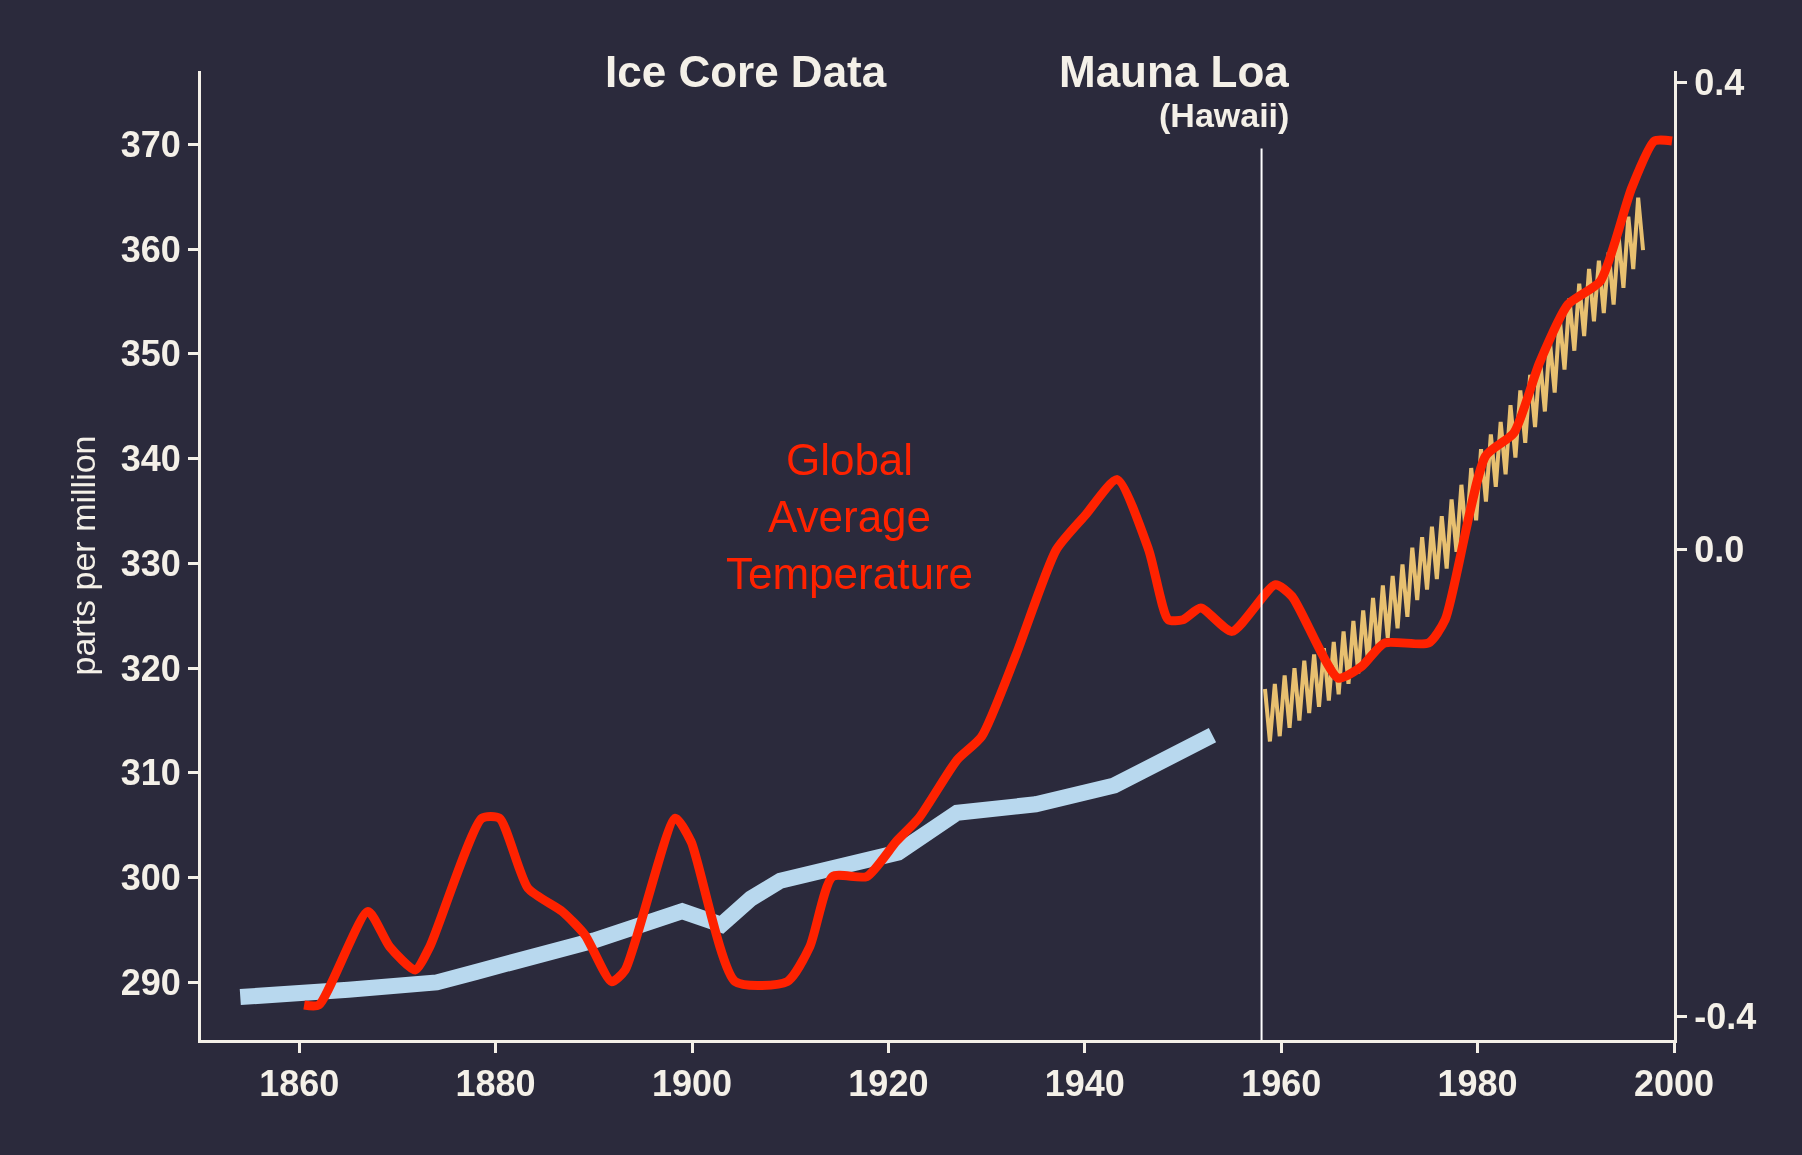  What do you see at coordinates (746, 71) in the screenshot?
I see `annotation: Ice Core Data` at bounding box center [746, 71].